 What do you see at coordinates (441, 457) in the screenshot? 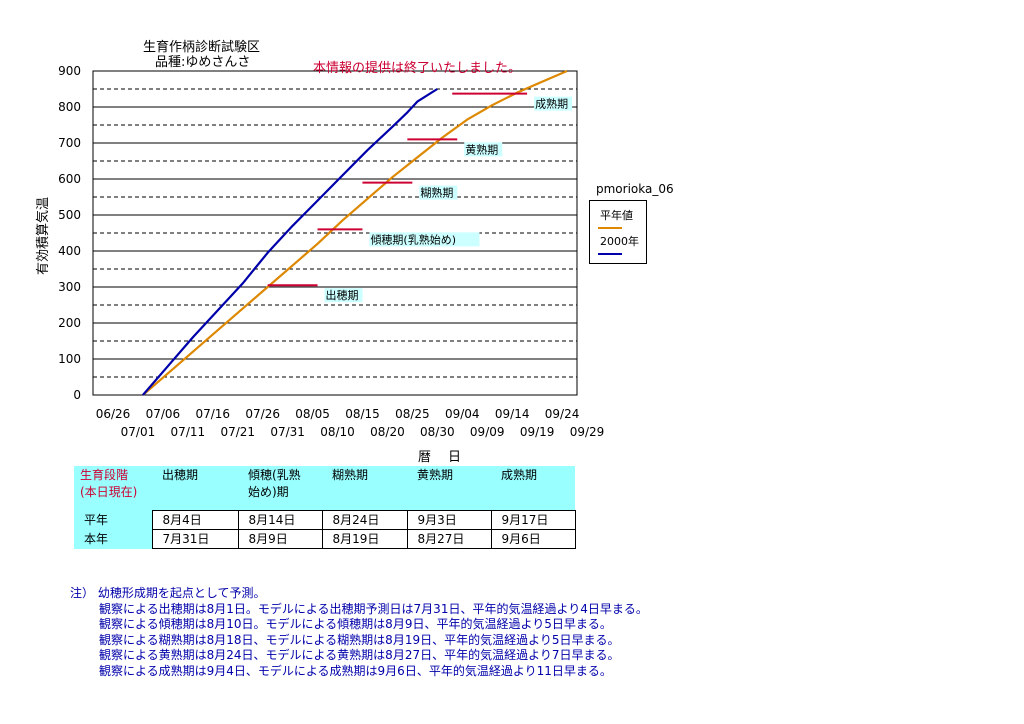
I see `x-axis-label: 暦 日` at bounding box center [441, 457].